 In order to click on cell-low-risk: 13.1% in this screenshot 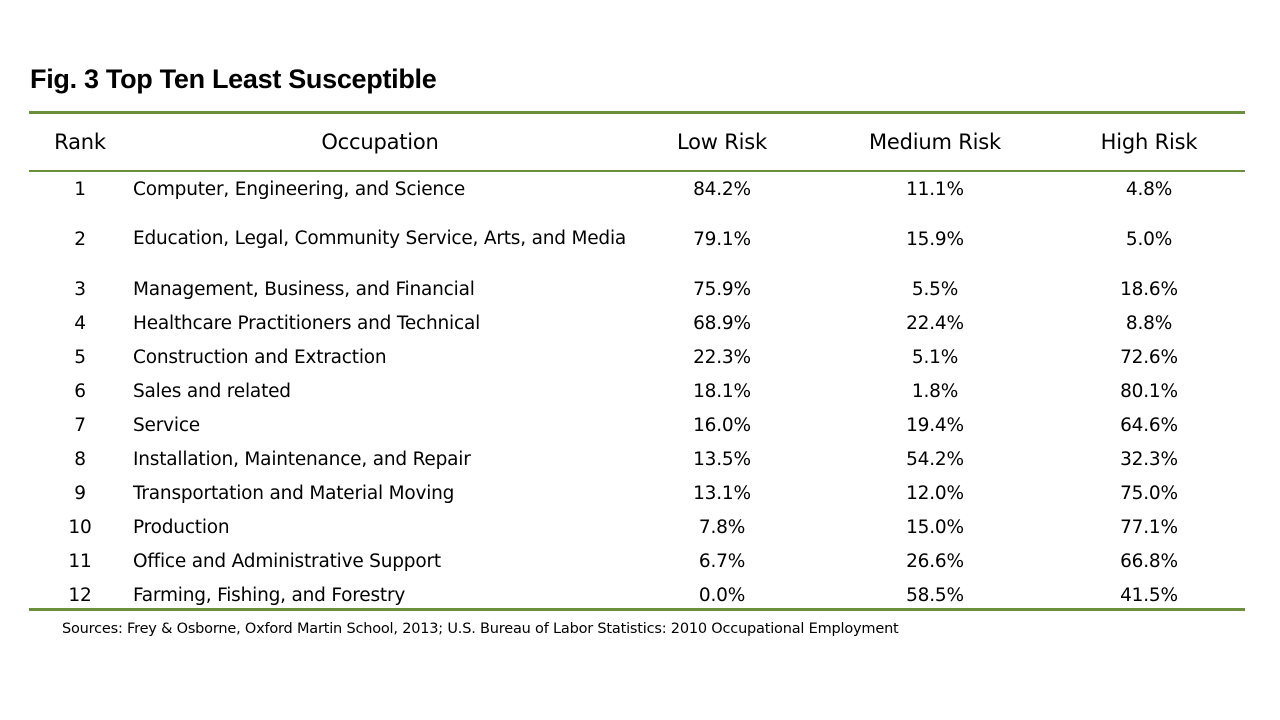, I will do `click(722, 493)`.